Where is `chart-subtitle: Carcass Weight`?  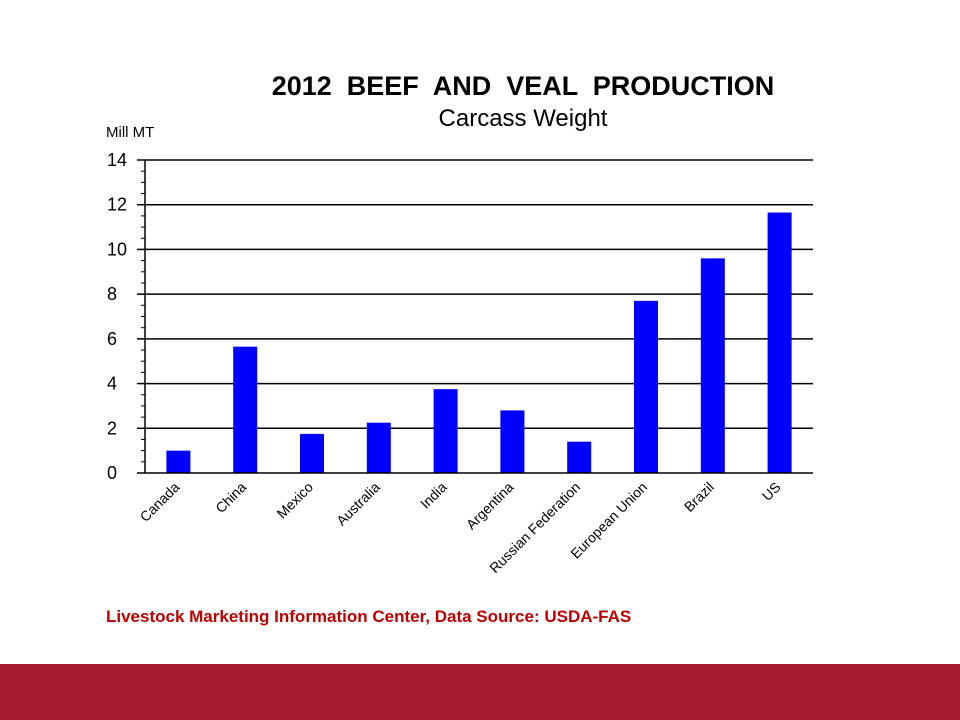 chart-subtitle: Carcass Weight is located at coordinates (523, 118).